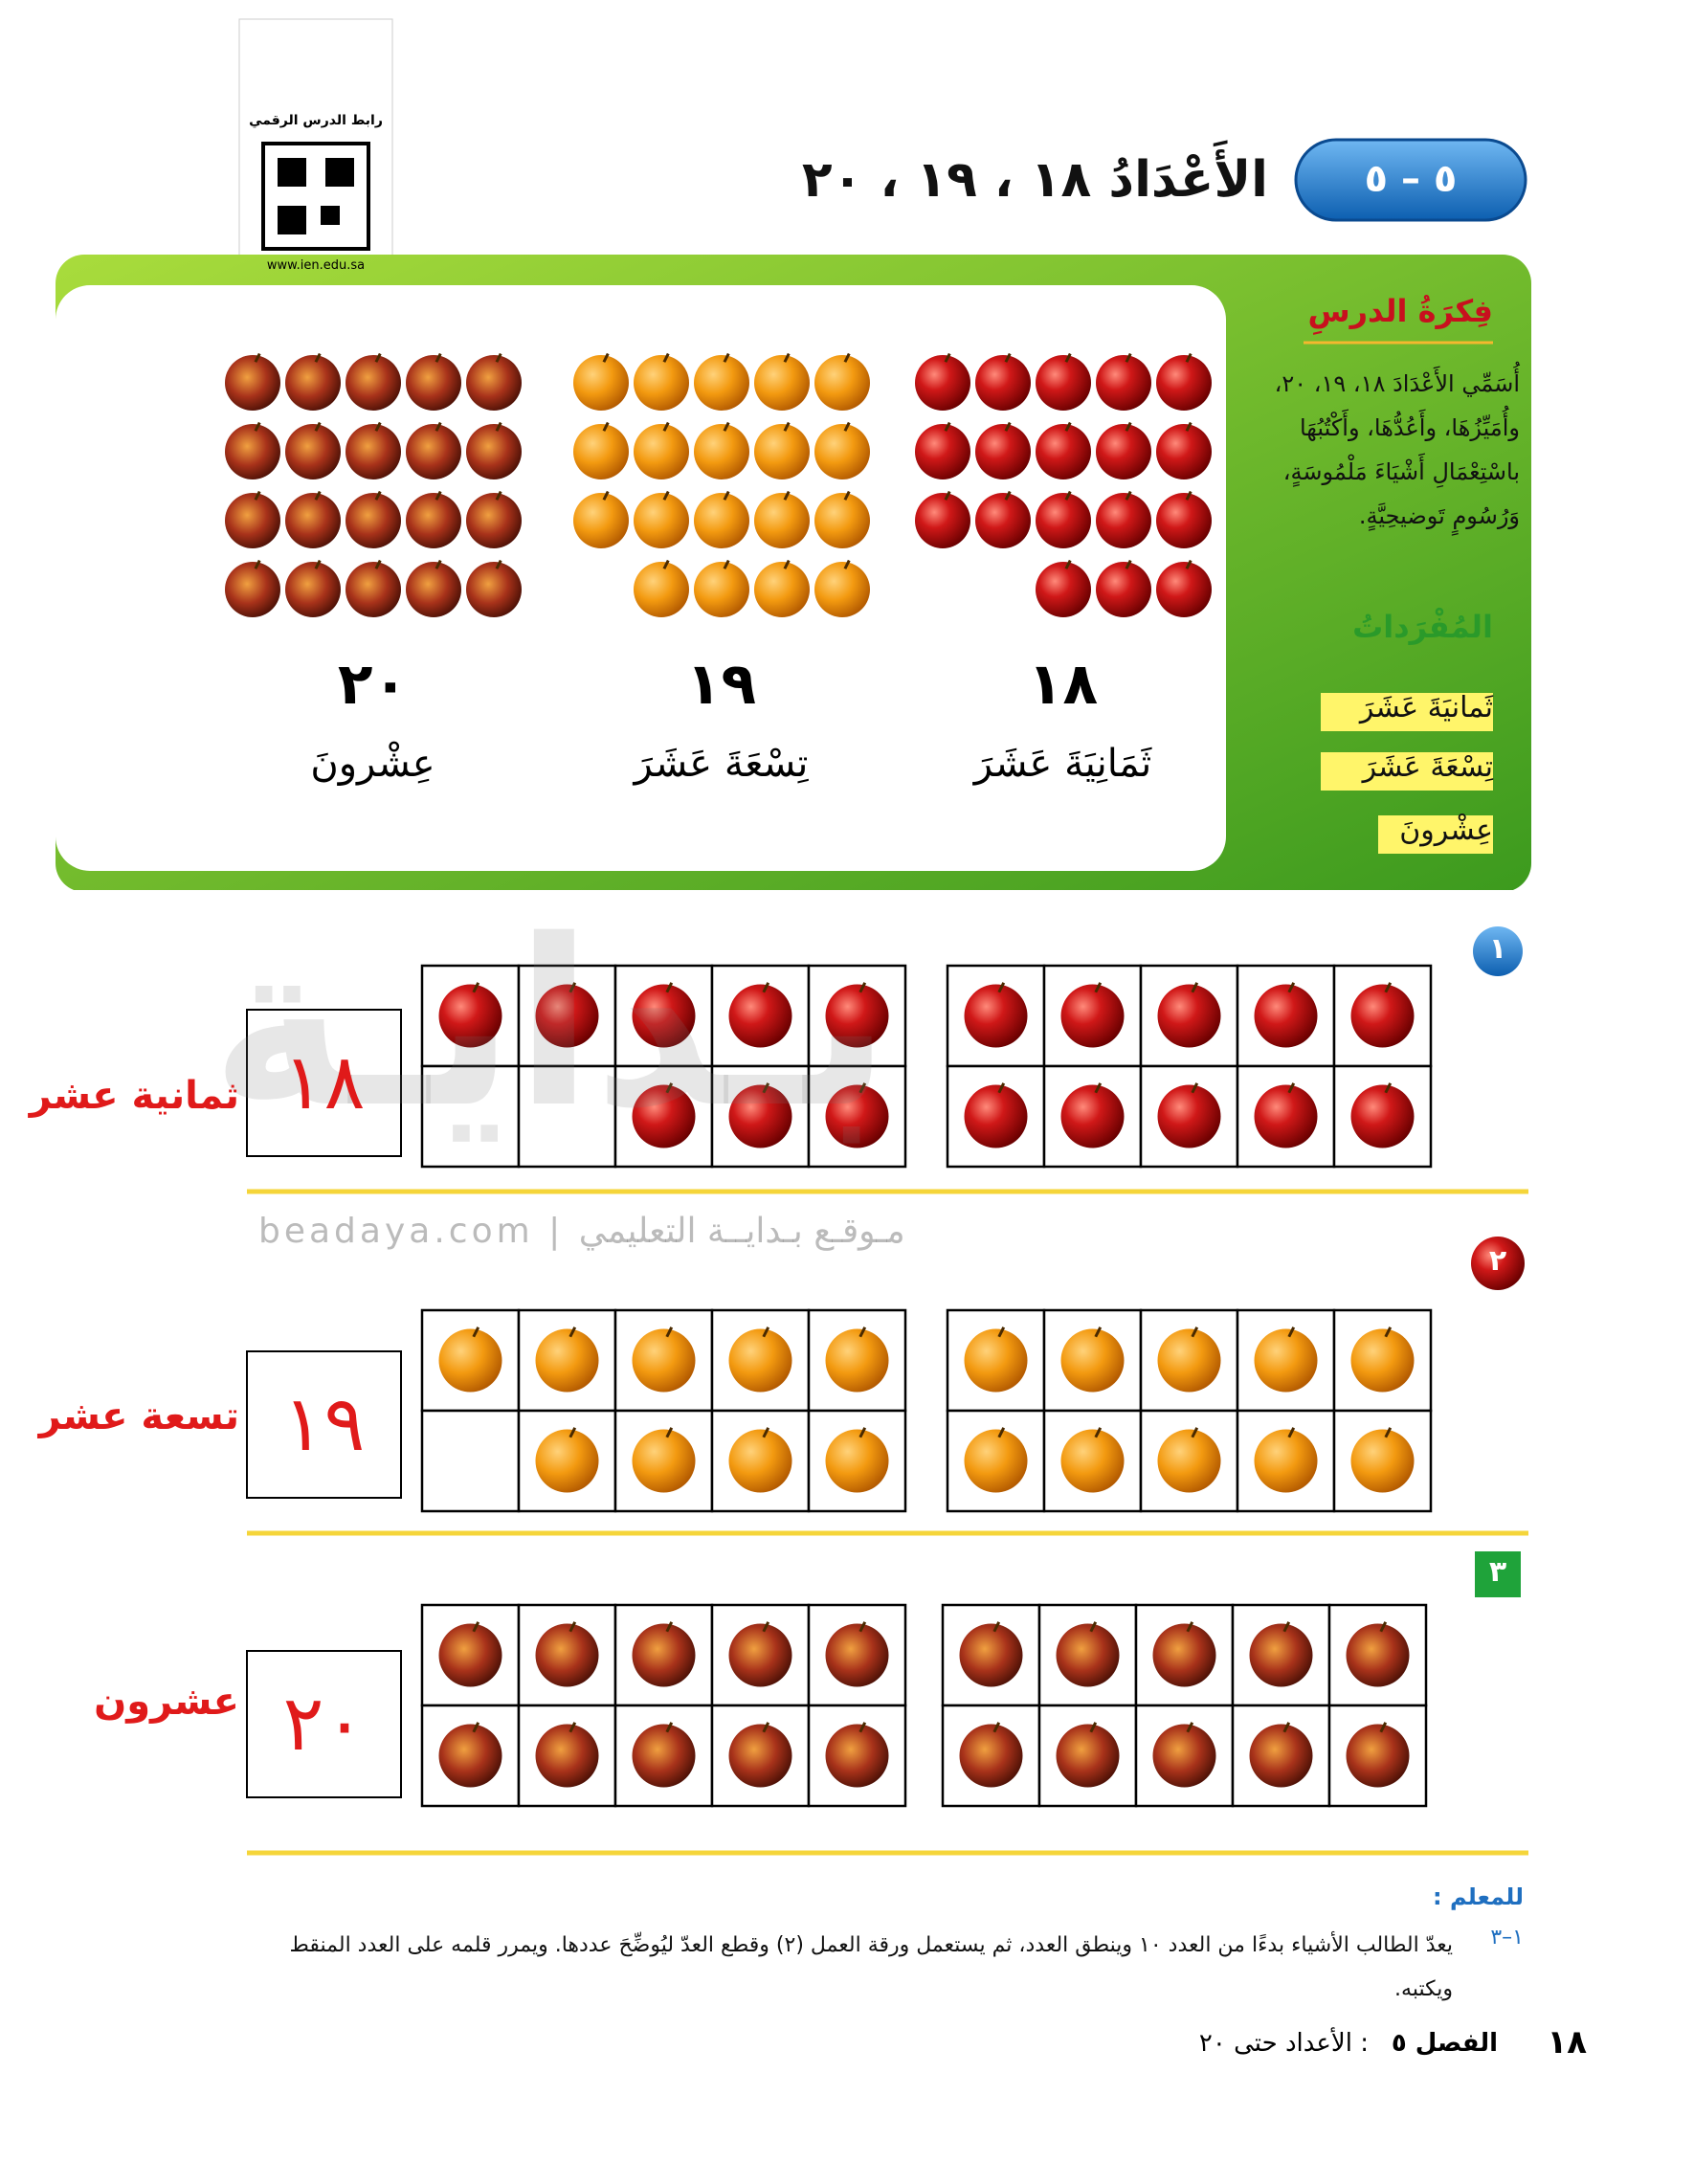  I want to click on watermark-logo: بـدايـة, so click(551, 1024).